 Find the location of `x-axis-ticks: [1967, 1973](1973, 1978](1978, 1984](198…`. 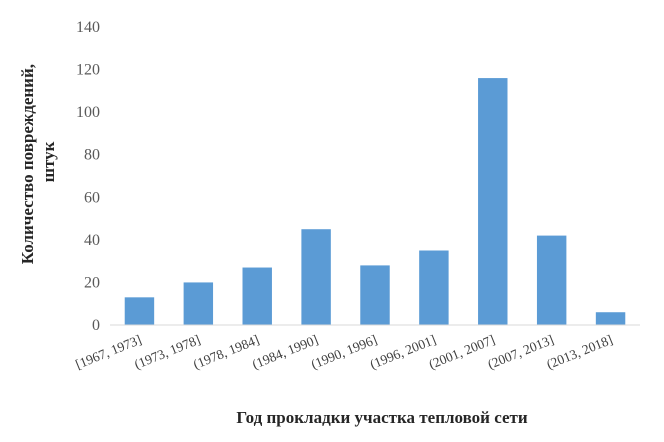

x-axis-ticks: [1967, 1973](1973, 1978](1978, 1984](198… is located at coordinates (343, 352).